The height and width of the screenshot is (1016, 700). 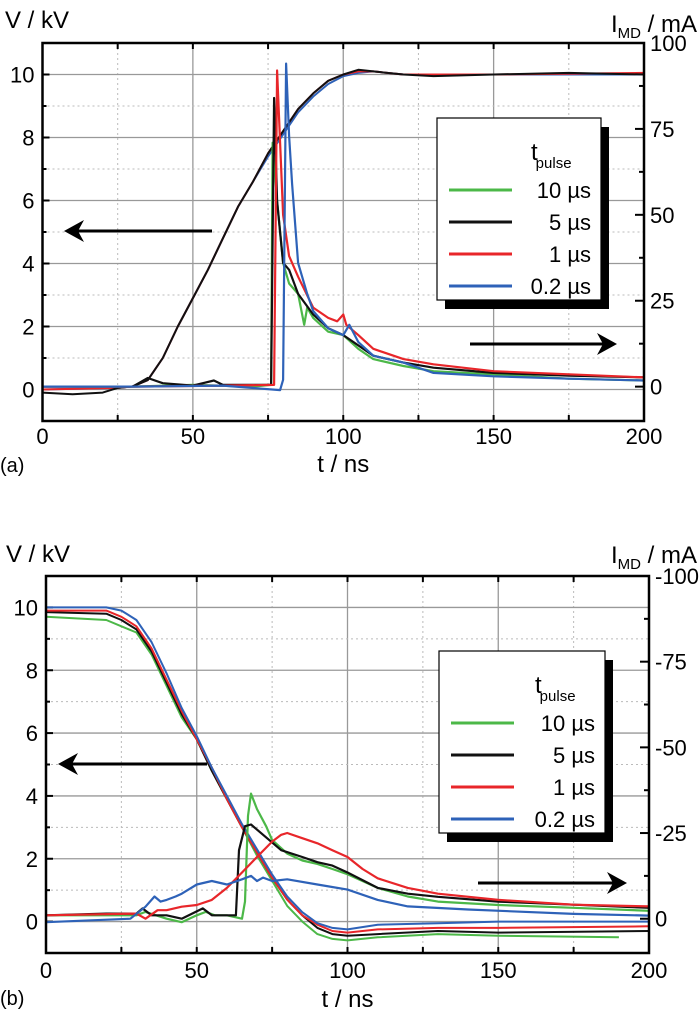 What do you see at coordinates (12, 466) in the screenshot?
I see `panel-label: (a)` at bounding box center [12, 466].